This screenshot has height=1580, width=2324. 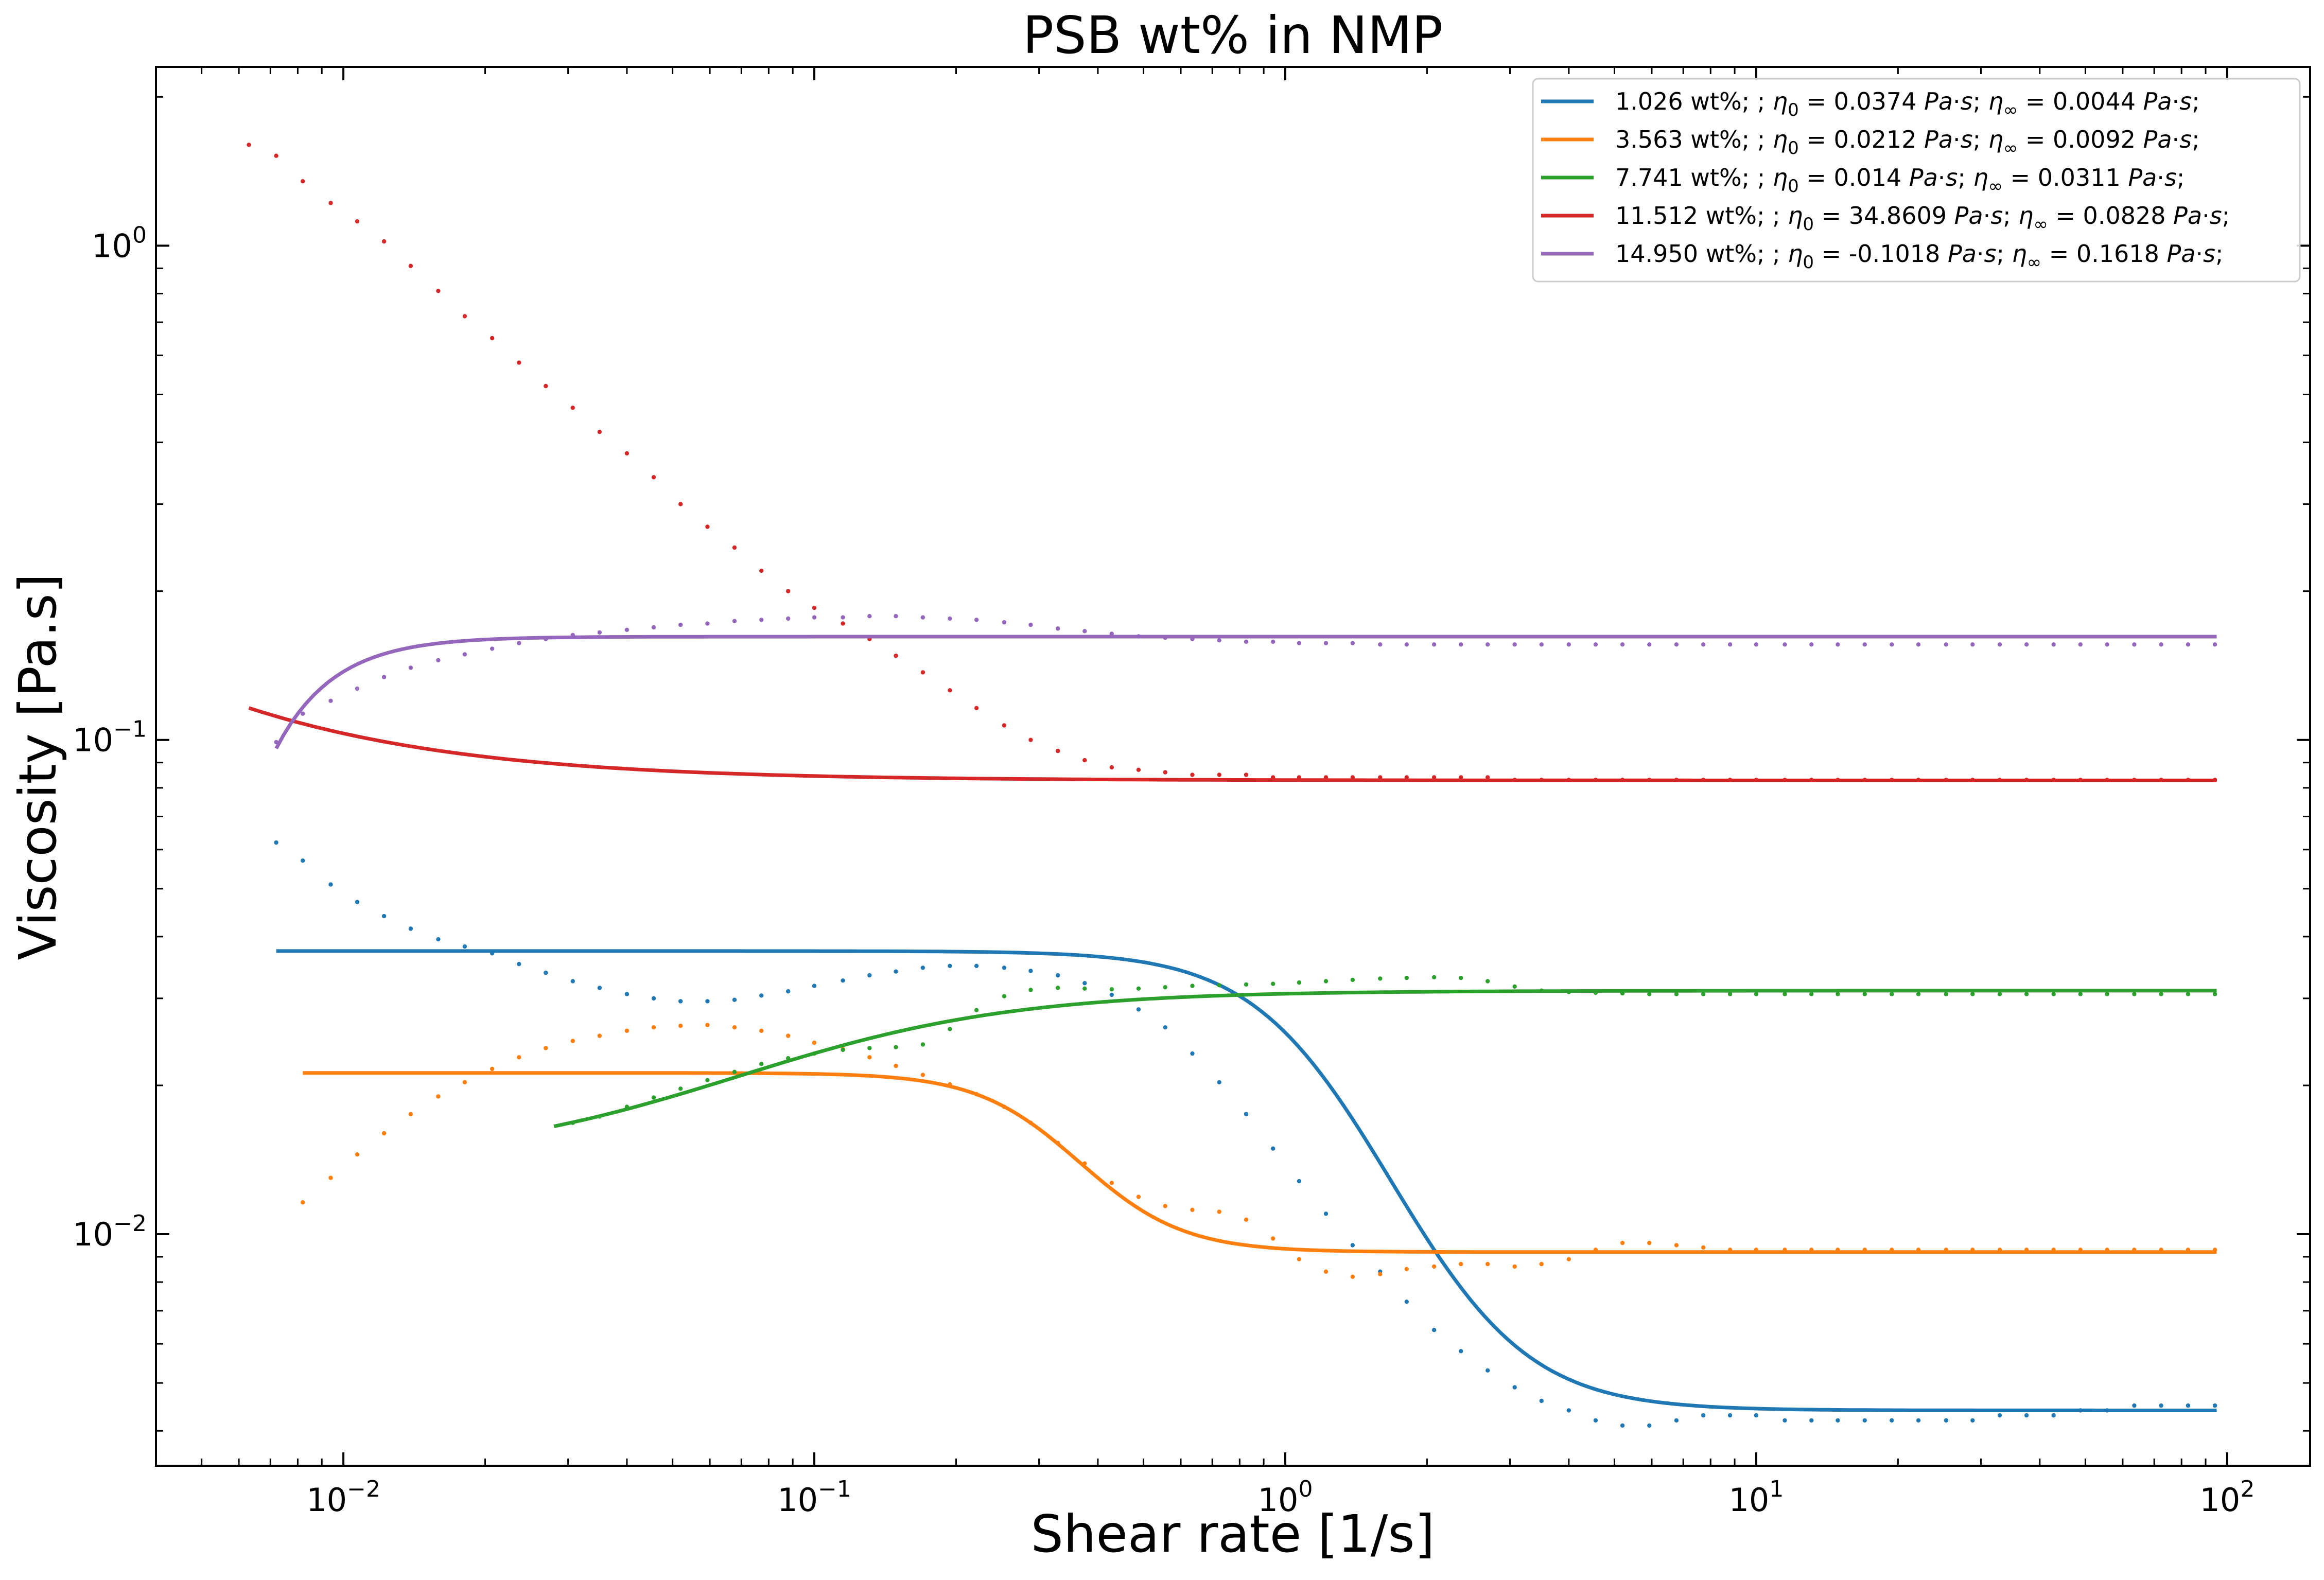 I want to click on x-tick-label: 10⁻¹, so click(x=814, y=1497).